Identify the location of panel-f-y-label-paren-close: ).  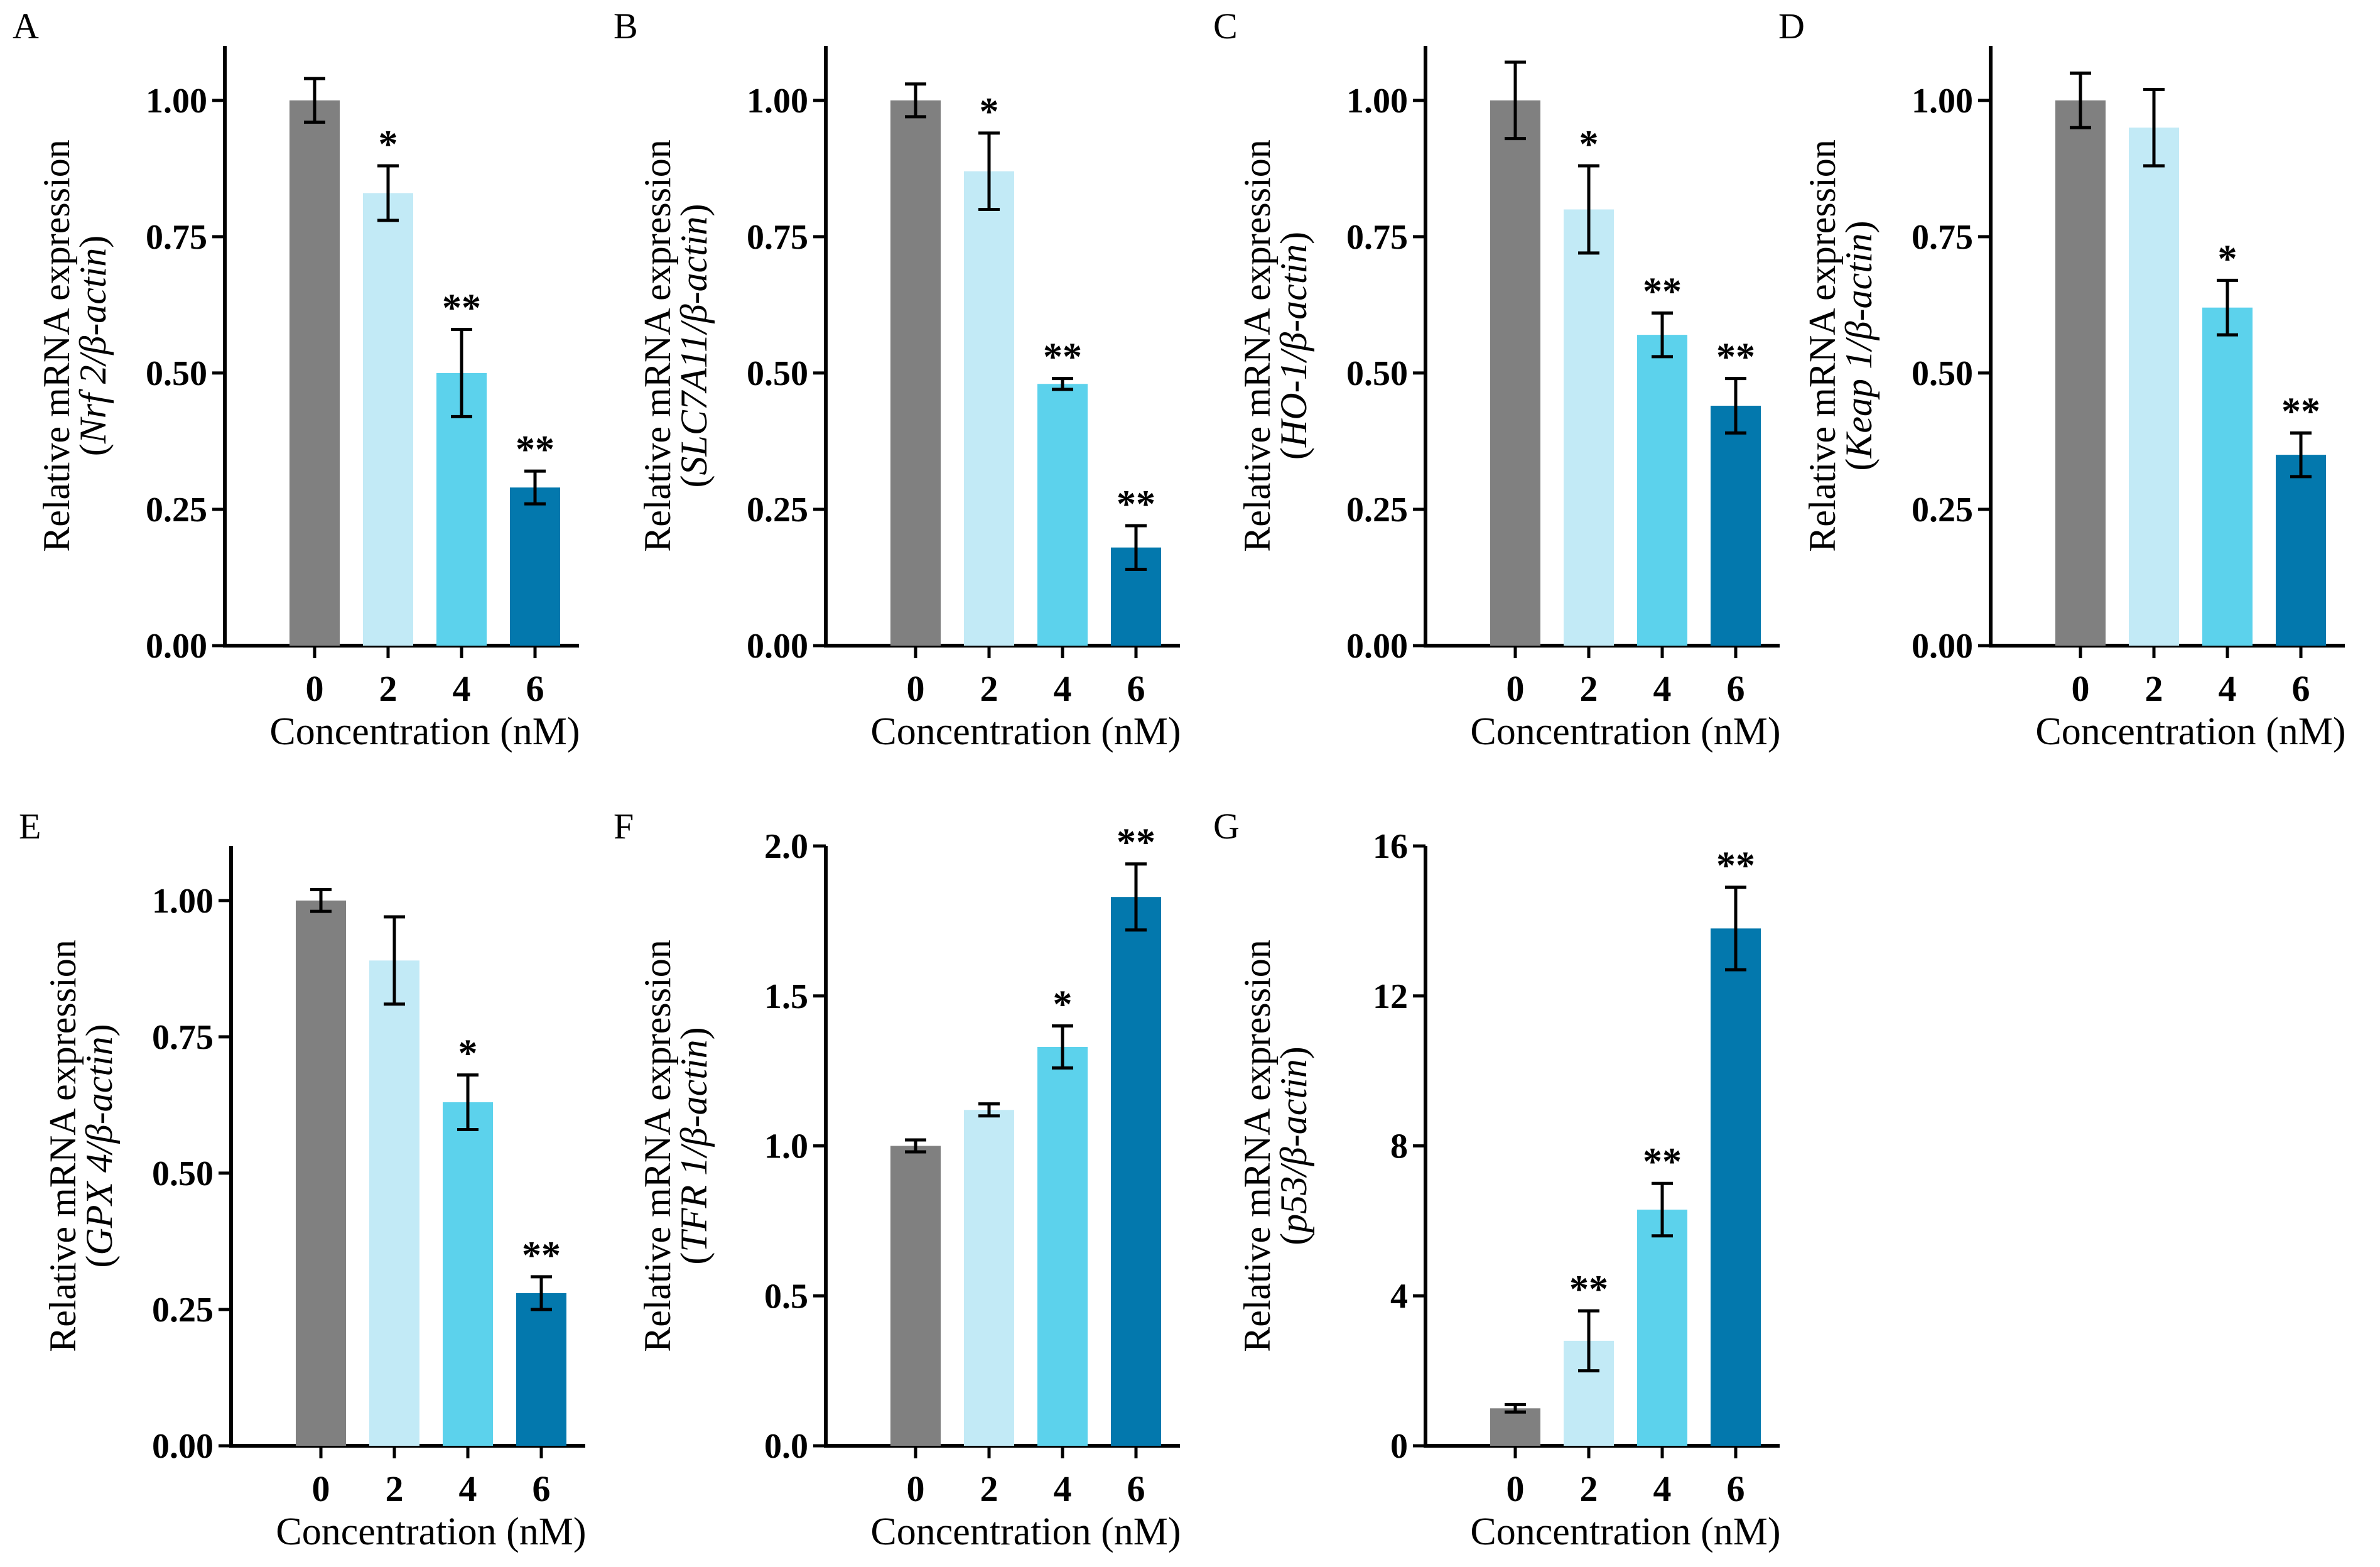
(694, 1033).